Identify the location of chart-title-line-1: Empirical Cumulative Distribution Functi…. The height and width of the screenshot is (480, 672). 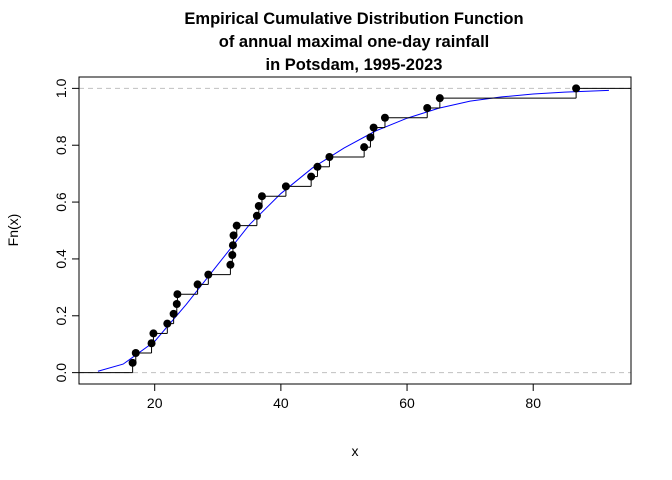
(353, 19).